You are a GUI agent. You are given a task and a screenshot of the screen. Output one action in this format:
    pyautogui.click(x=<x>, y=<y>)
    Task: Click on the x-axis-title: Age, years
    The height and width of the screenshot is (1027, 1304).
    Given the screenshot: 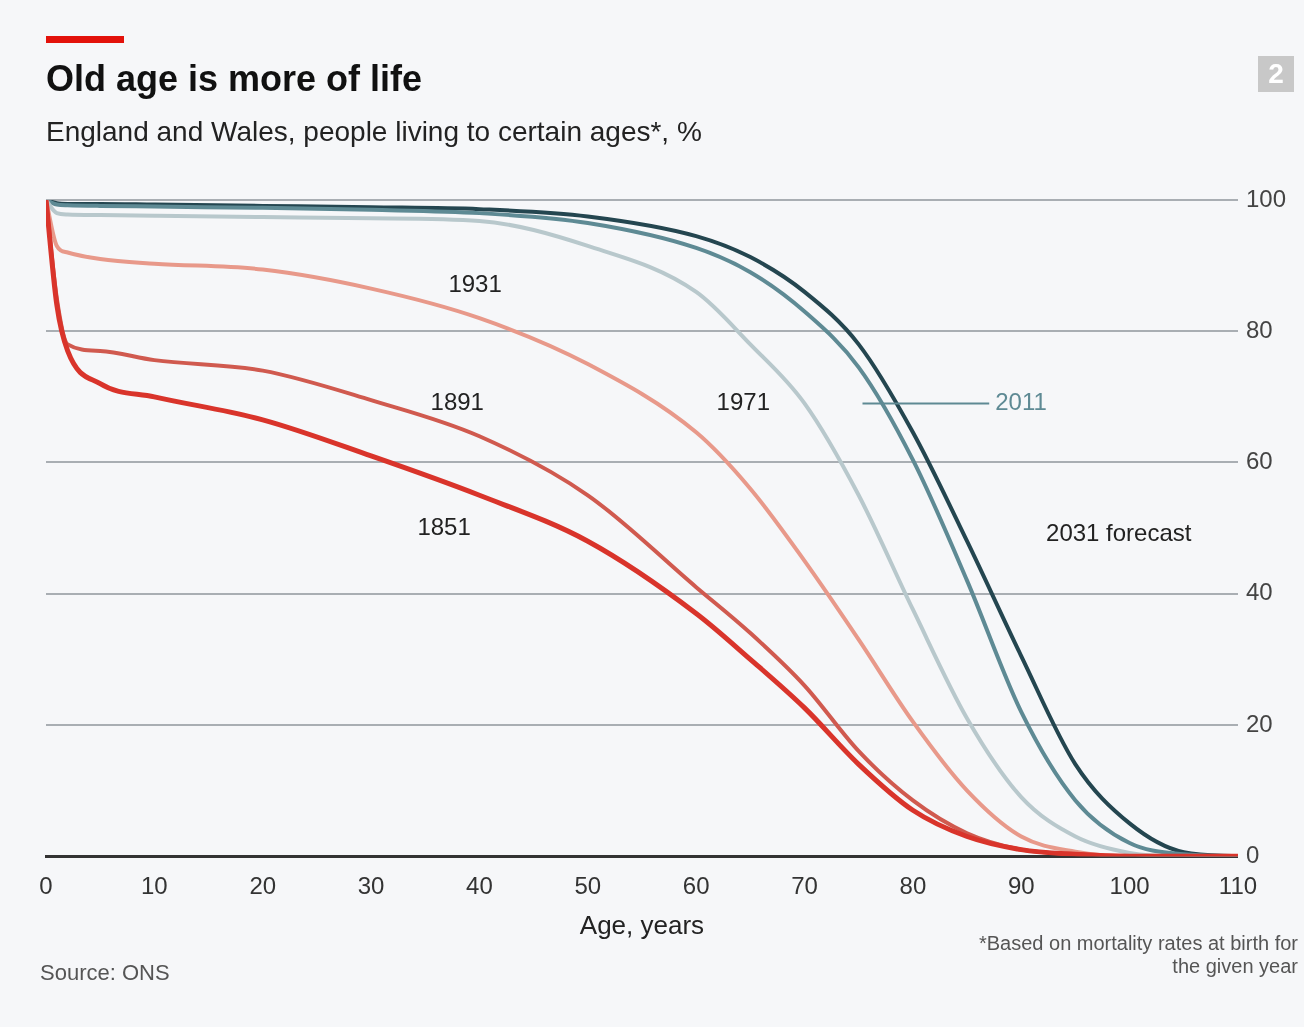 What is the action you would take?
    pyautogui.click(x=642, y=925)
    